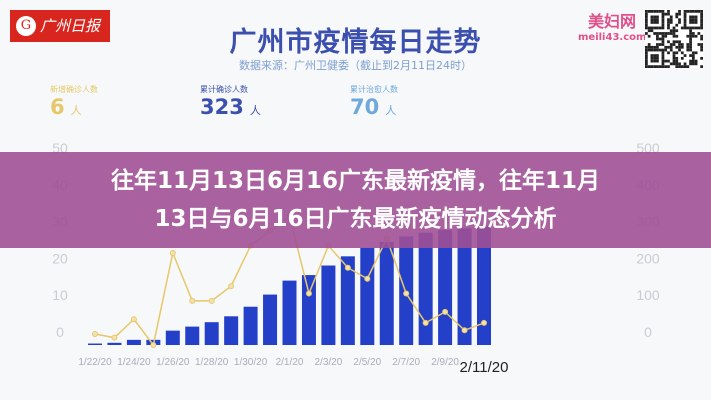 Image resolution: width=711 pixels, height=400 pixels. What do you see at coordinates (134, 362) in the screenshot?
I see `x-axis-tick-label: 1/24/20` at bounding box center [134, 362].